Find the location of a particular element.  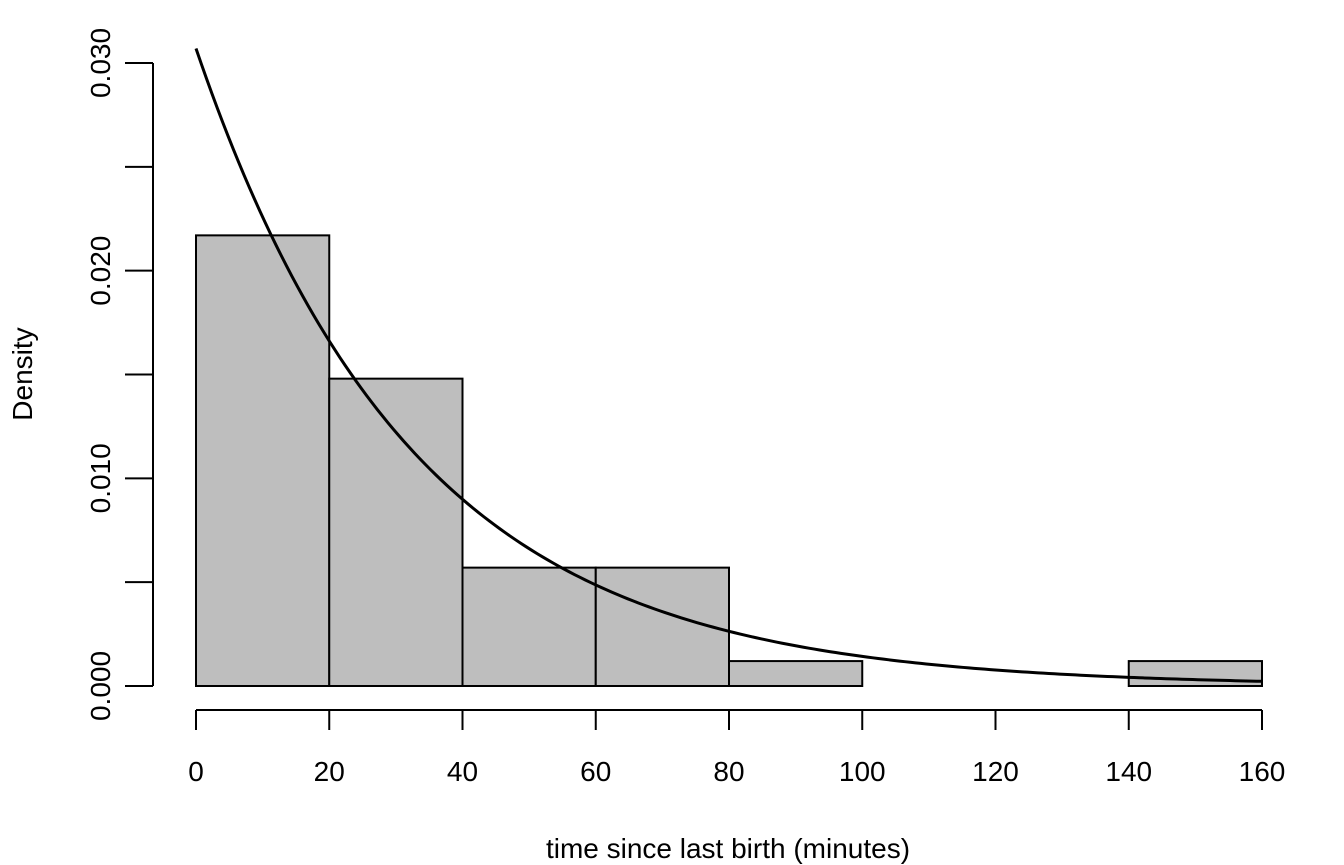

x-tick-label-4: 80 is located at coordinates (728, 771).